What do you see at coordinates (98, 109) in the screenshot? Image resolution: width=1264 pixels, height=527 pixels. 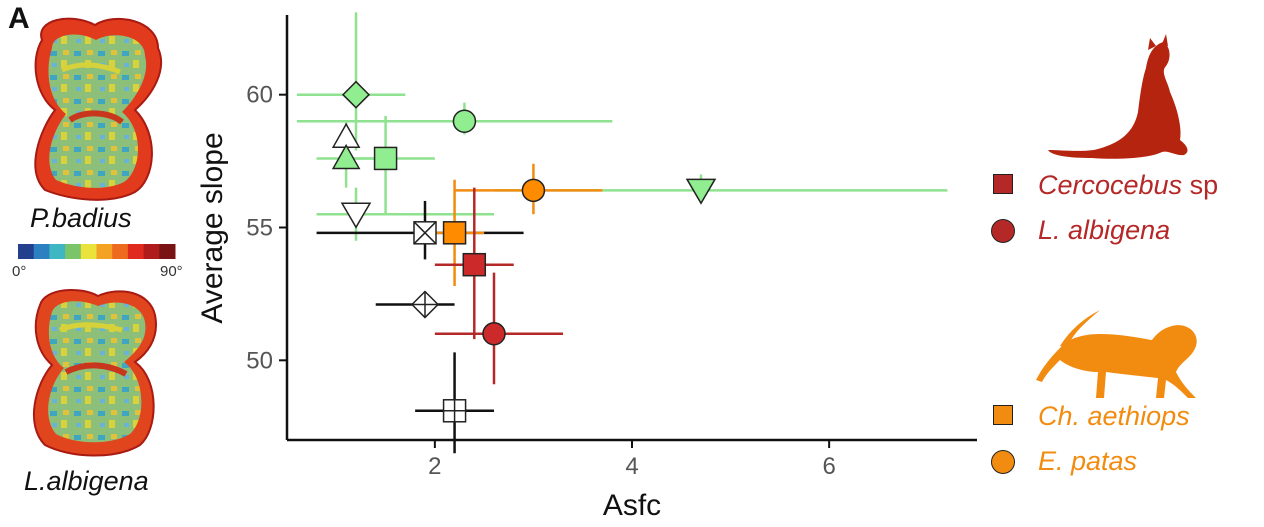 I see `tooth-image-p-badius` at bounding box center [98, 109].